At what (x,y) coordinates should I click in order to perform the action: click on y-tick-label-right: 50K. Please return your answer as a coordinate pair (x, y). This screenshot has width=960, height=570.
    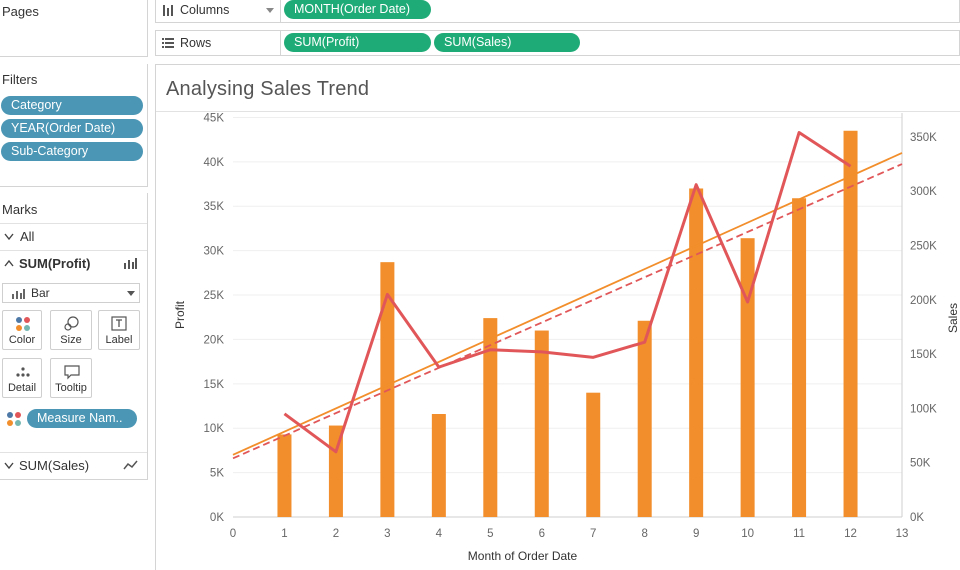
    Looking at the image, I should click on (920, 464).